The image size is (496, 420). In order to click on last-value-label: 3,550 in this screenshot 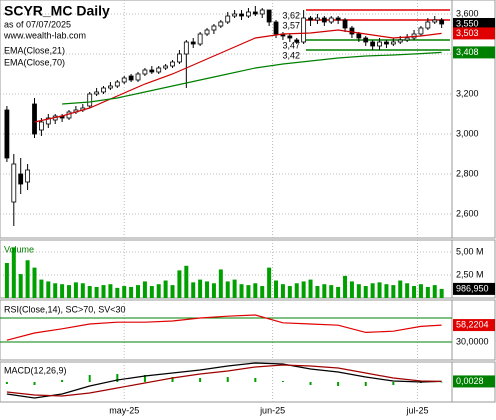, I will do `click(467, 23)`.